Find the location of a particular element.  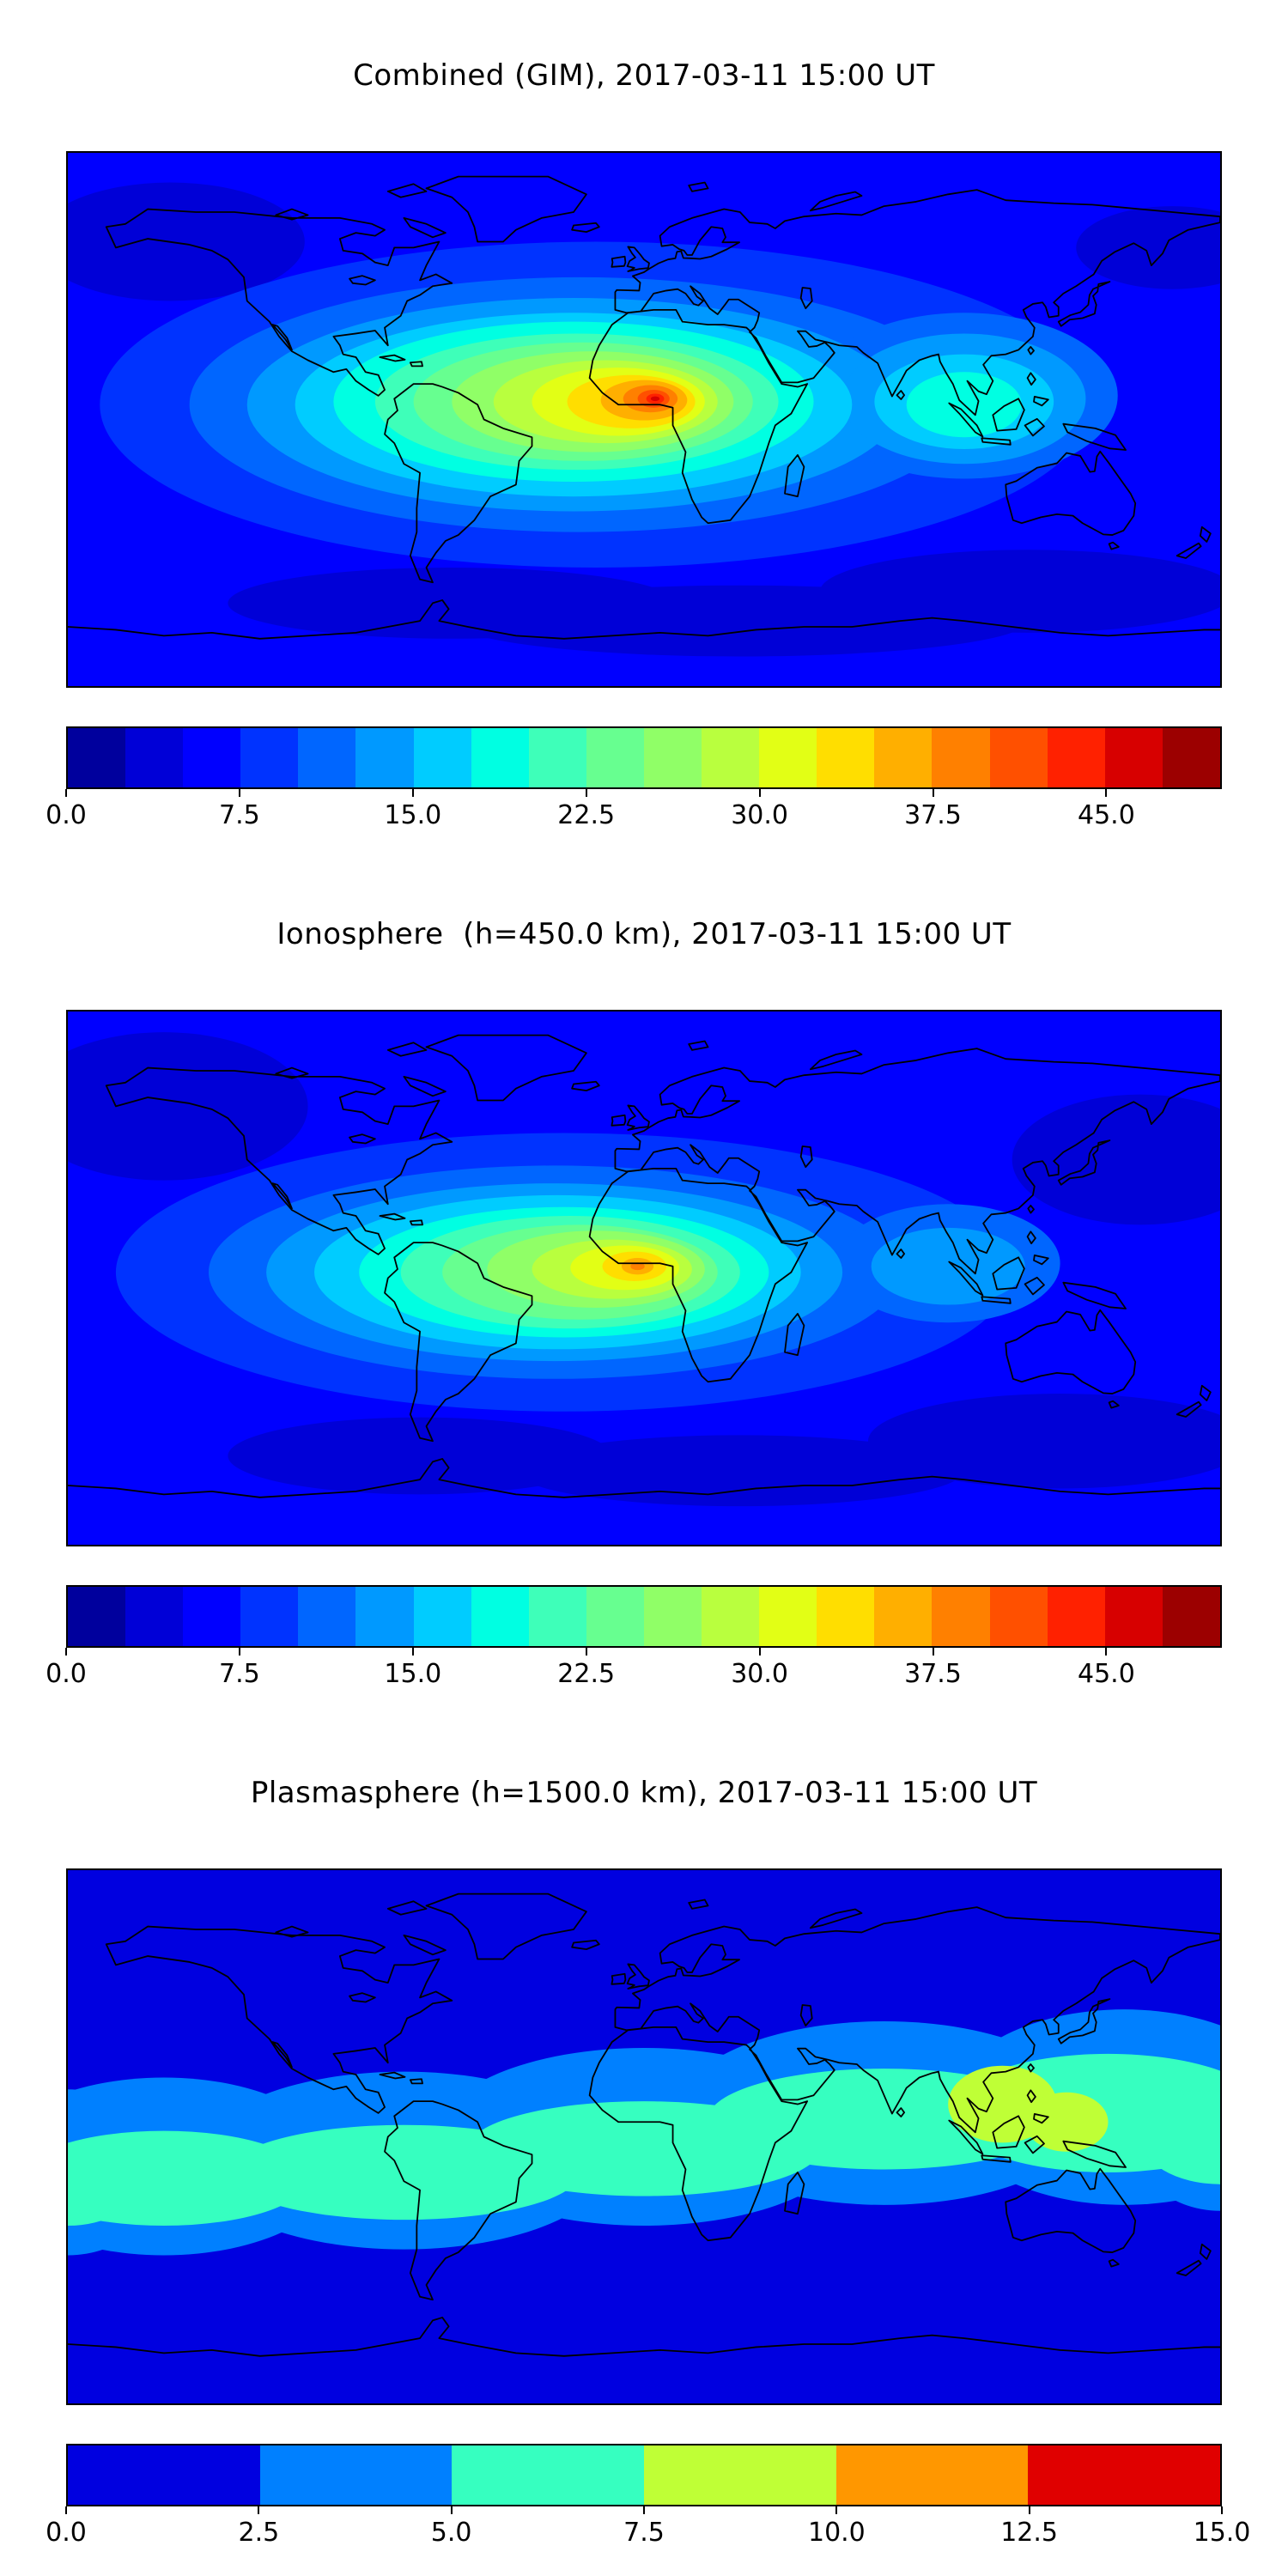

colorbar-ticks-plasmasphere: 0.0 2.5 5.0 7.5 10.0 12.5 15.0 is located at coordinates (648, 2532).